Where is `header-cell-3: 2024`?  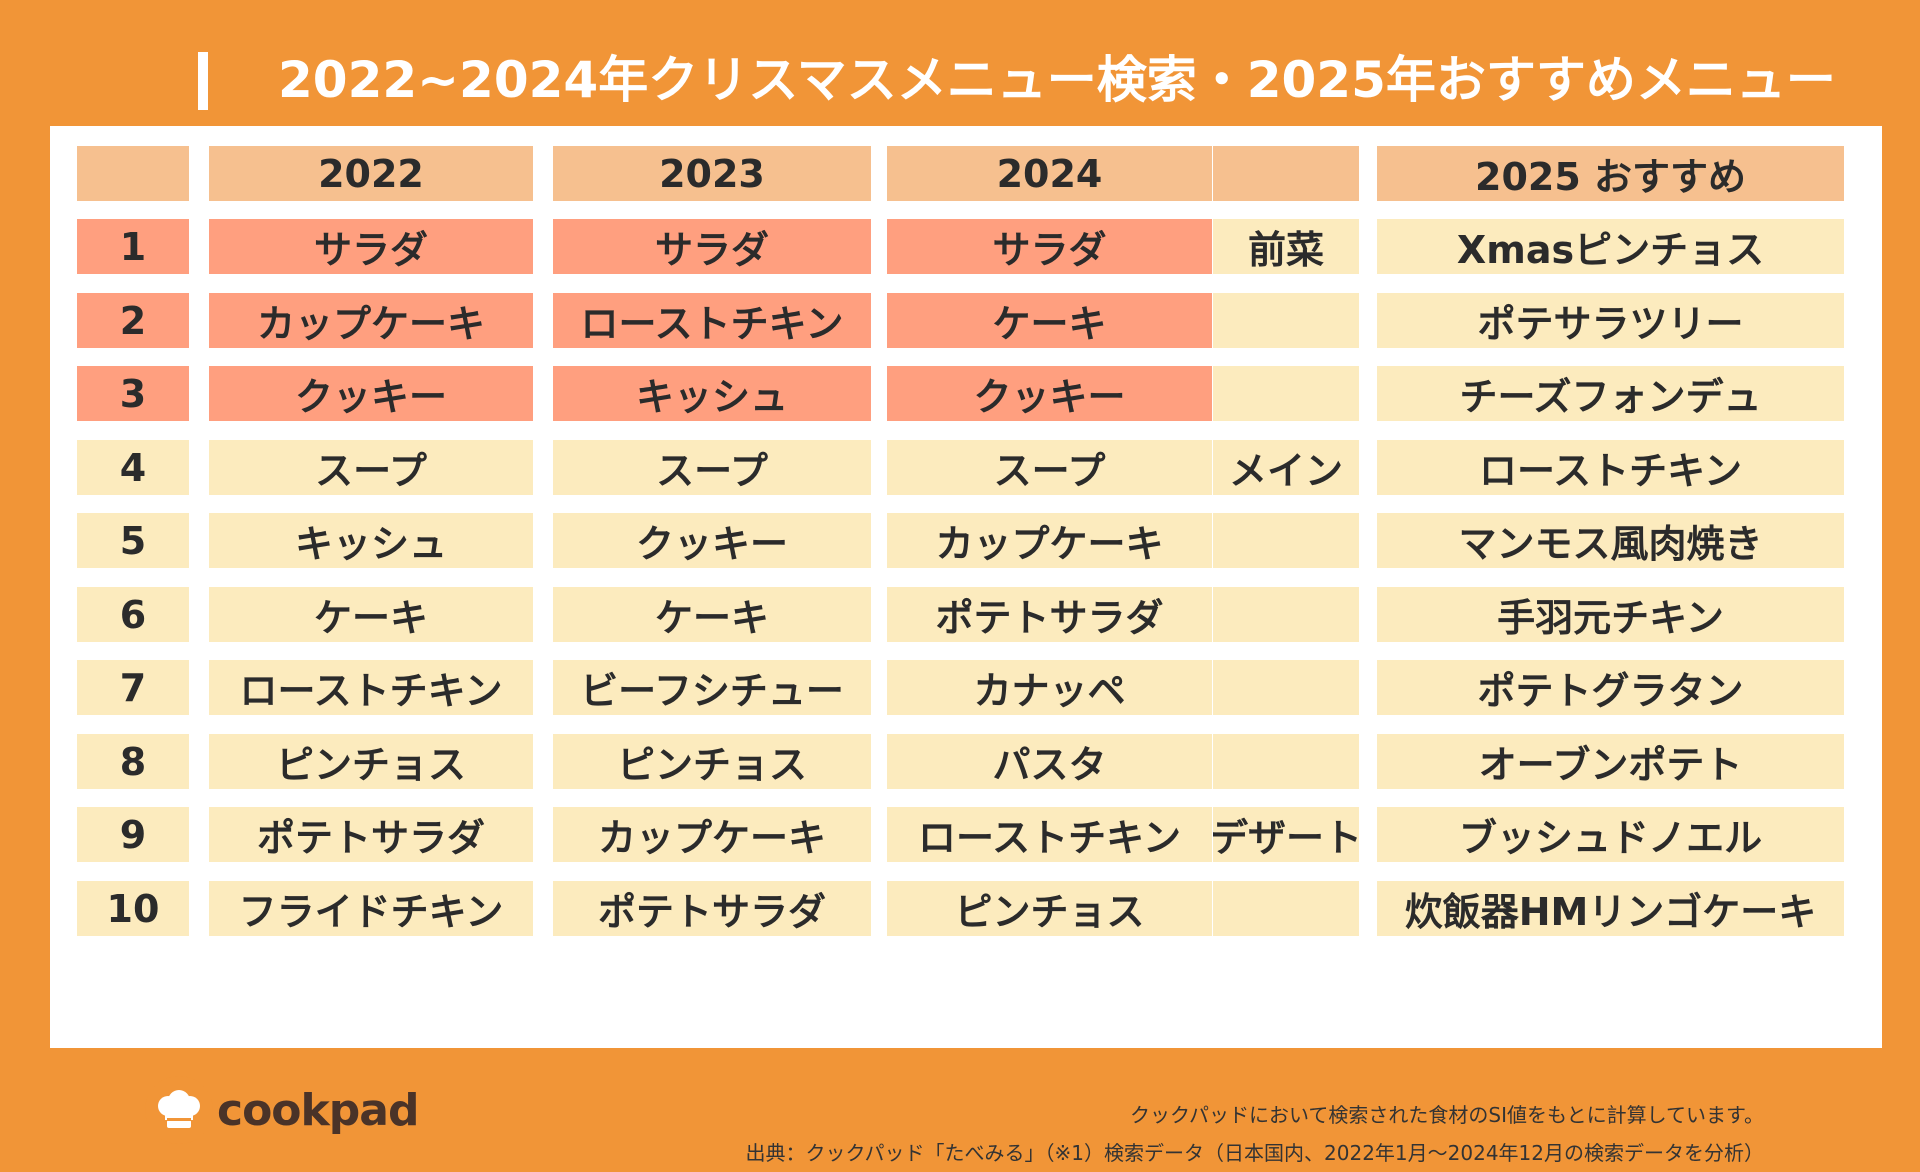 header-cell-3: 2024 is located at coordinates (1049, 173).